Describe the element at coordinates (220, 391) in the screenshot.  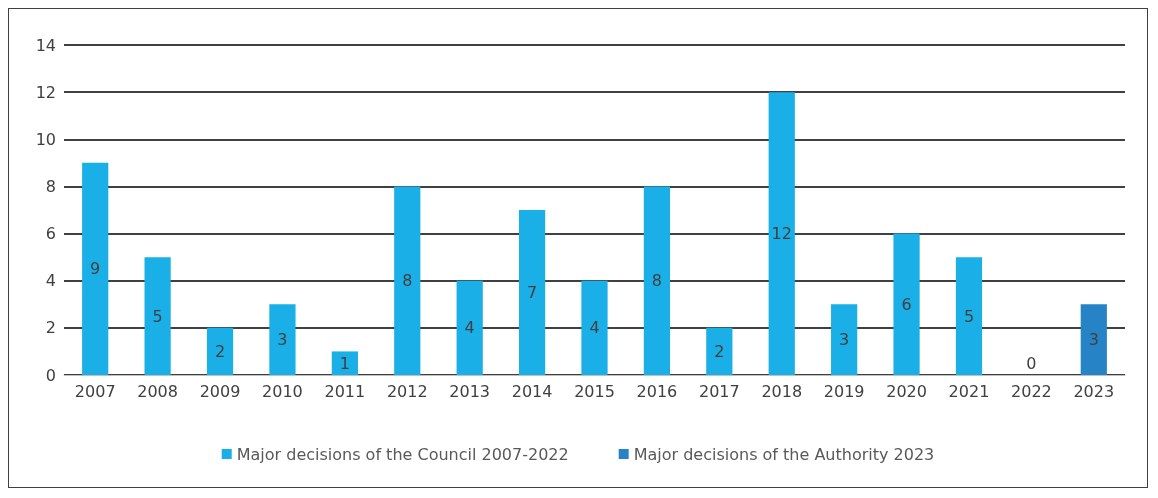
I see `x-tick-label: 2009` at that location.